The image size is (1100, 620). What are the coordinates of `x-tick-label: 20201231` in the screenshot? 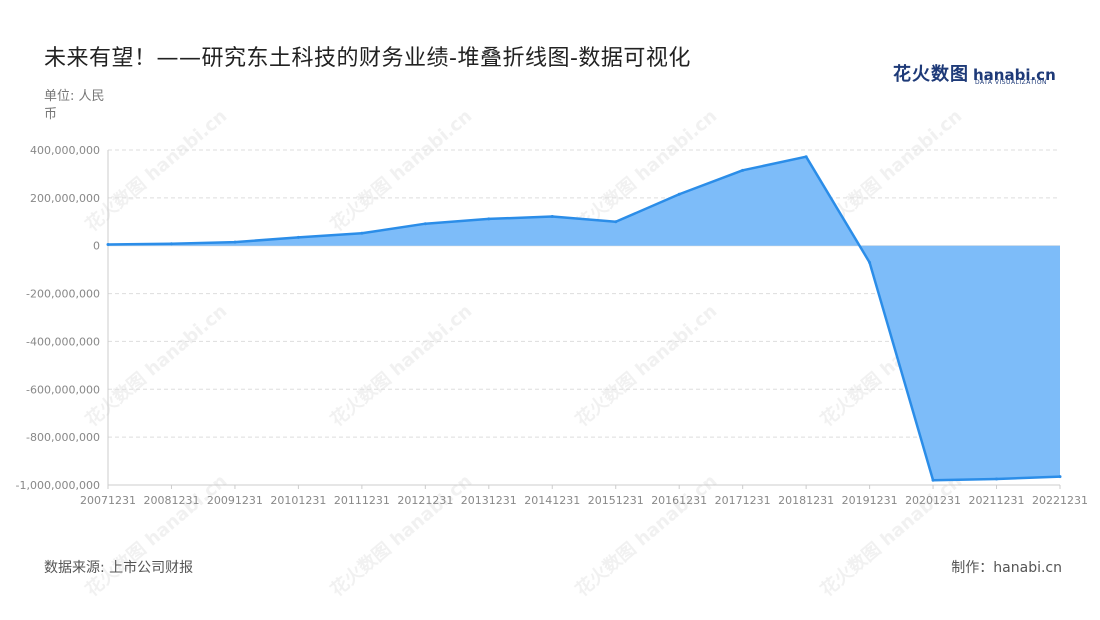 It's located at (933, 500).